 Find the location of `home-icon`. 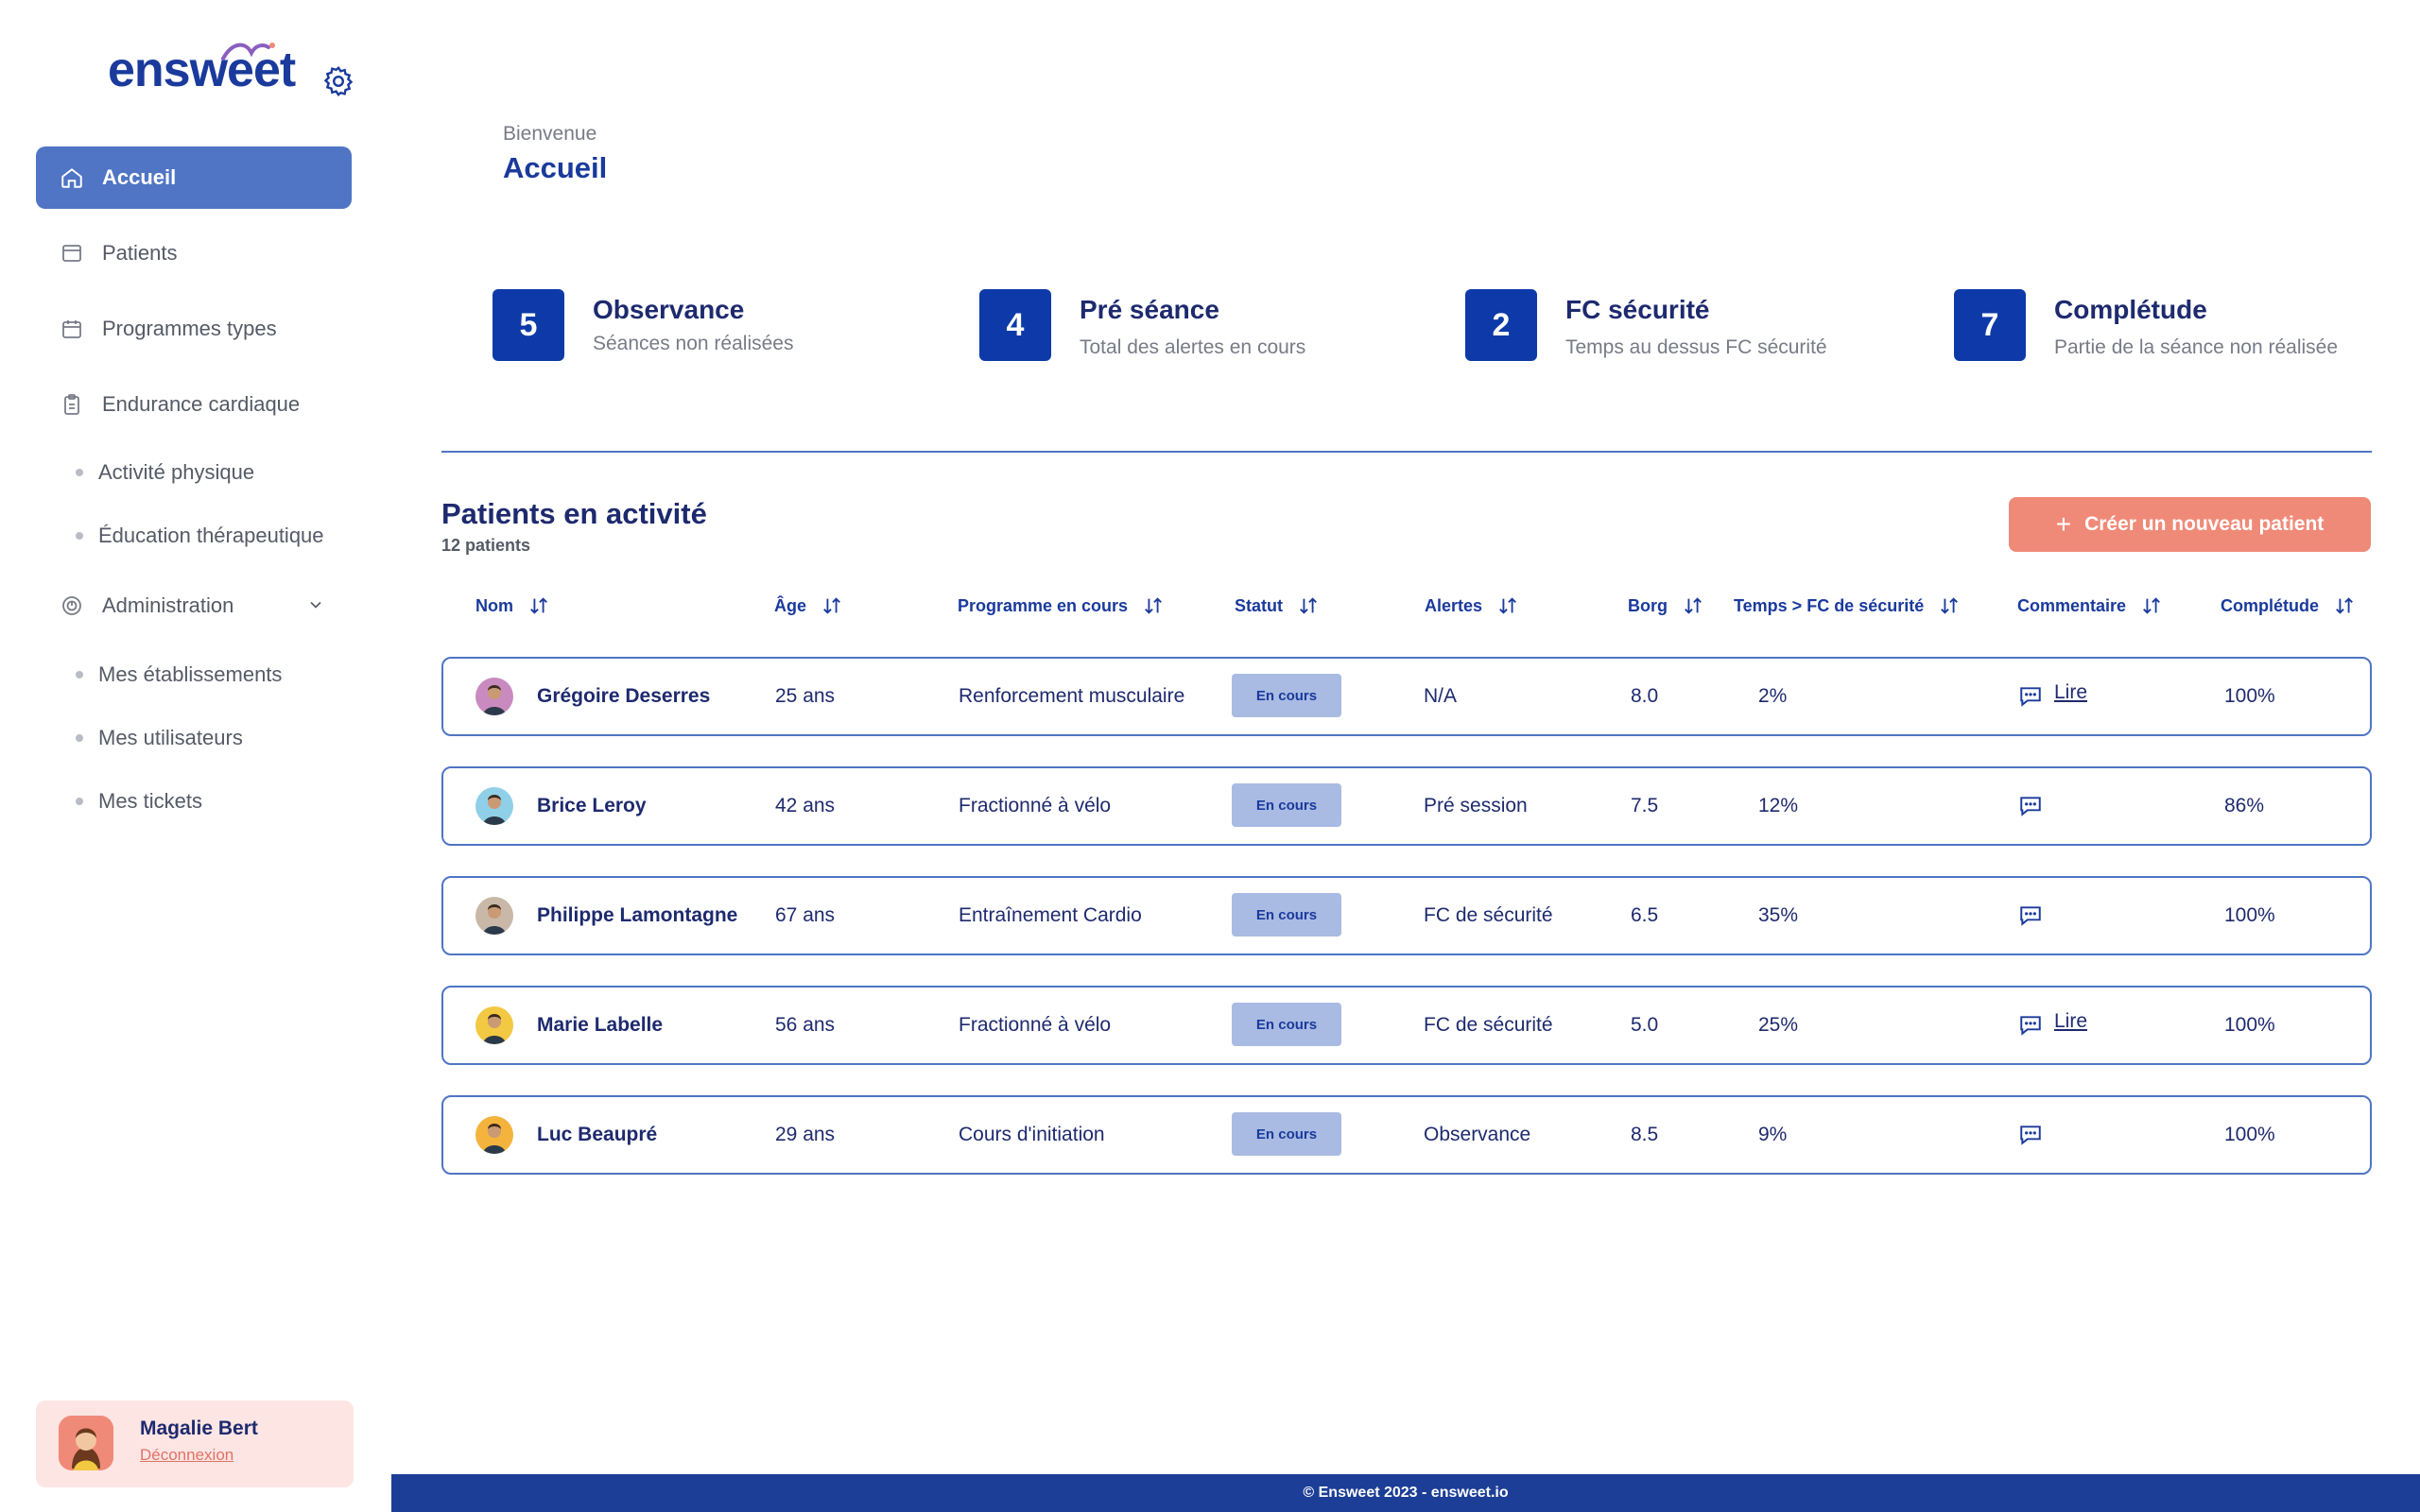

home-icon is located at coordinates (72, 177).